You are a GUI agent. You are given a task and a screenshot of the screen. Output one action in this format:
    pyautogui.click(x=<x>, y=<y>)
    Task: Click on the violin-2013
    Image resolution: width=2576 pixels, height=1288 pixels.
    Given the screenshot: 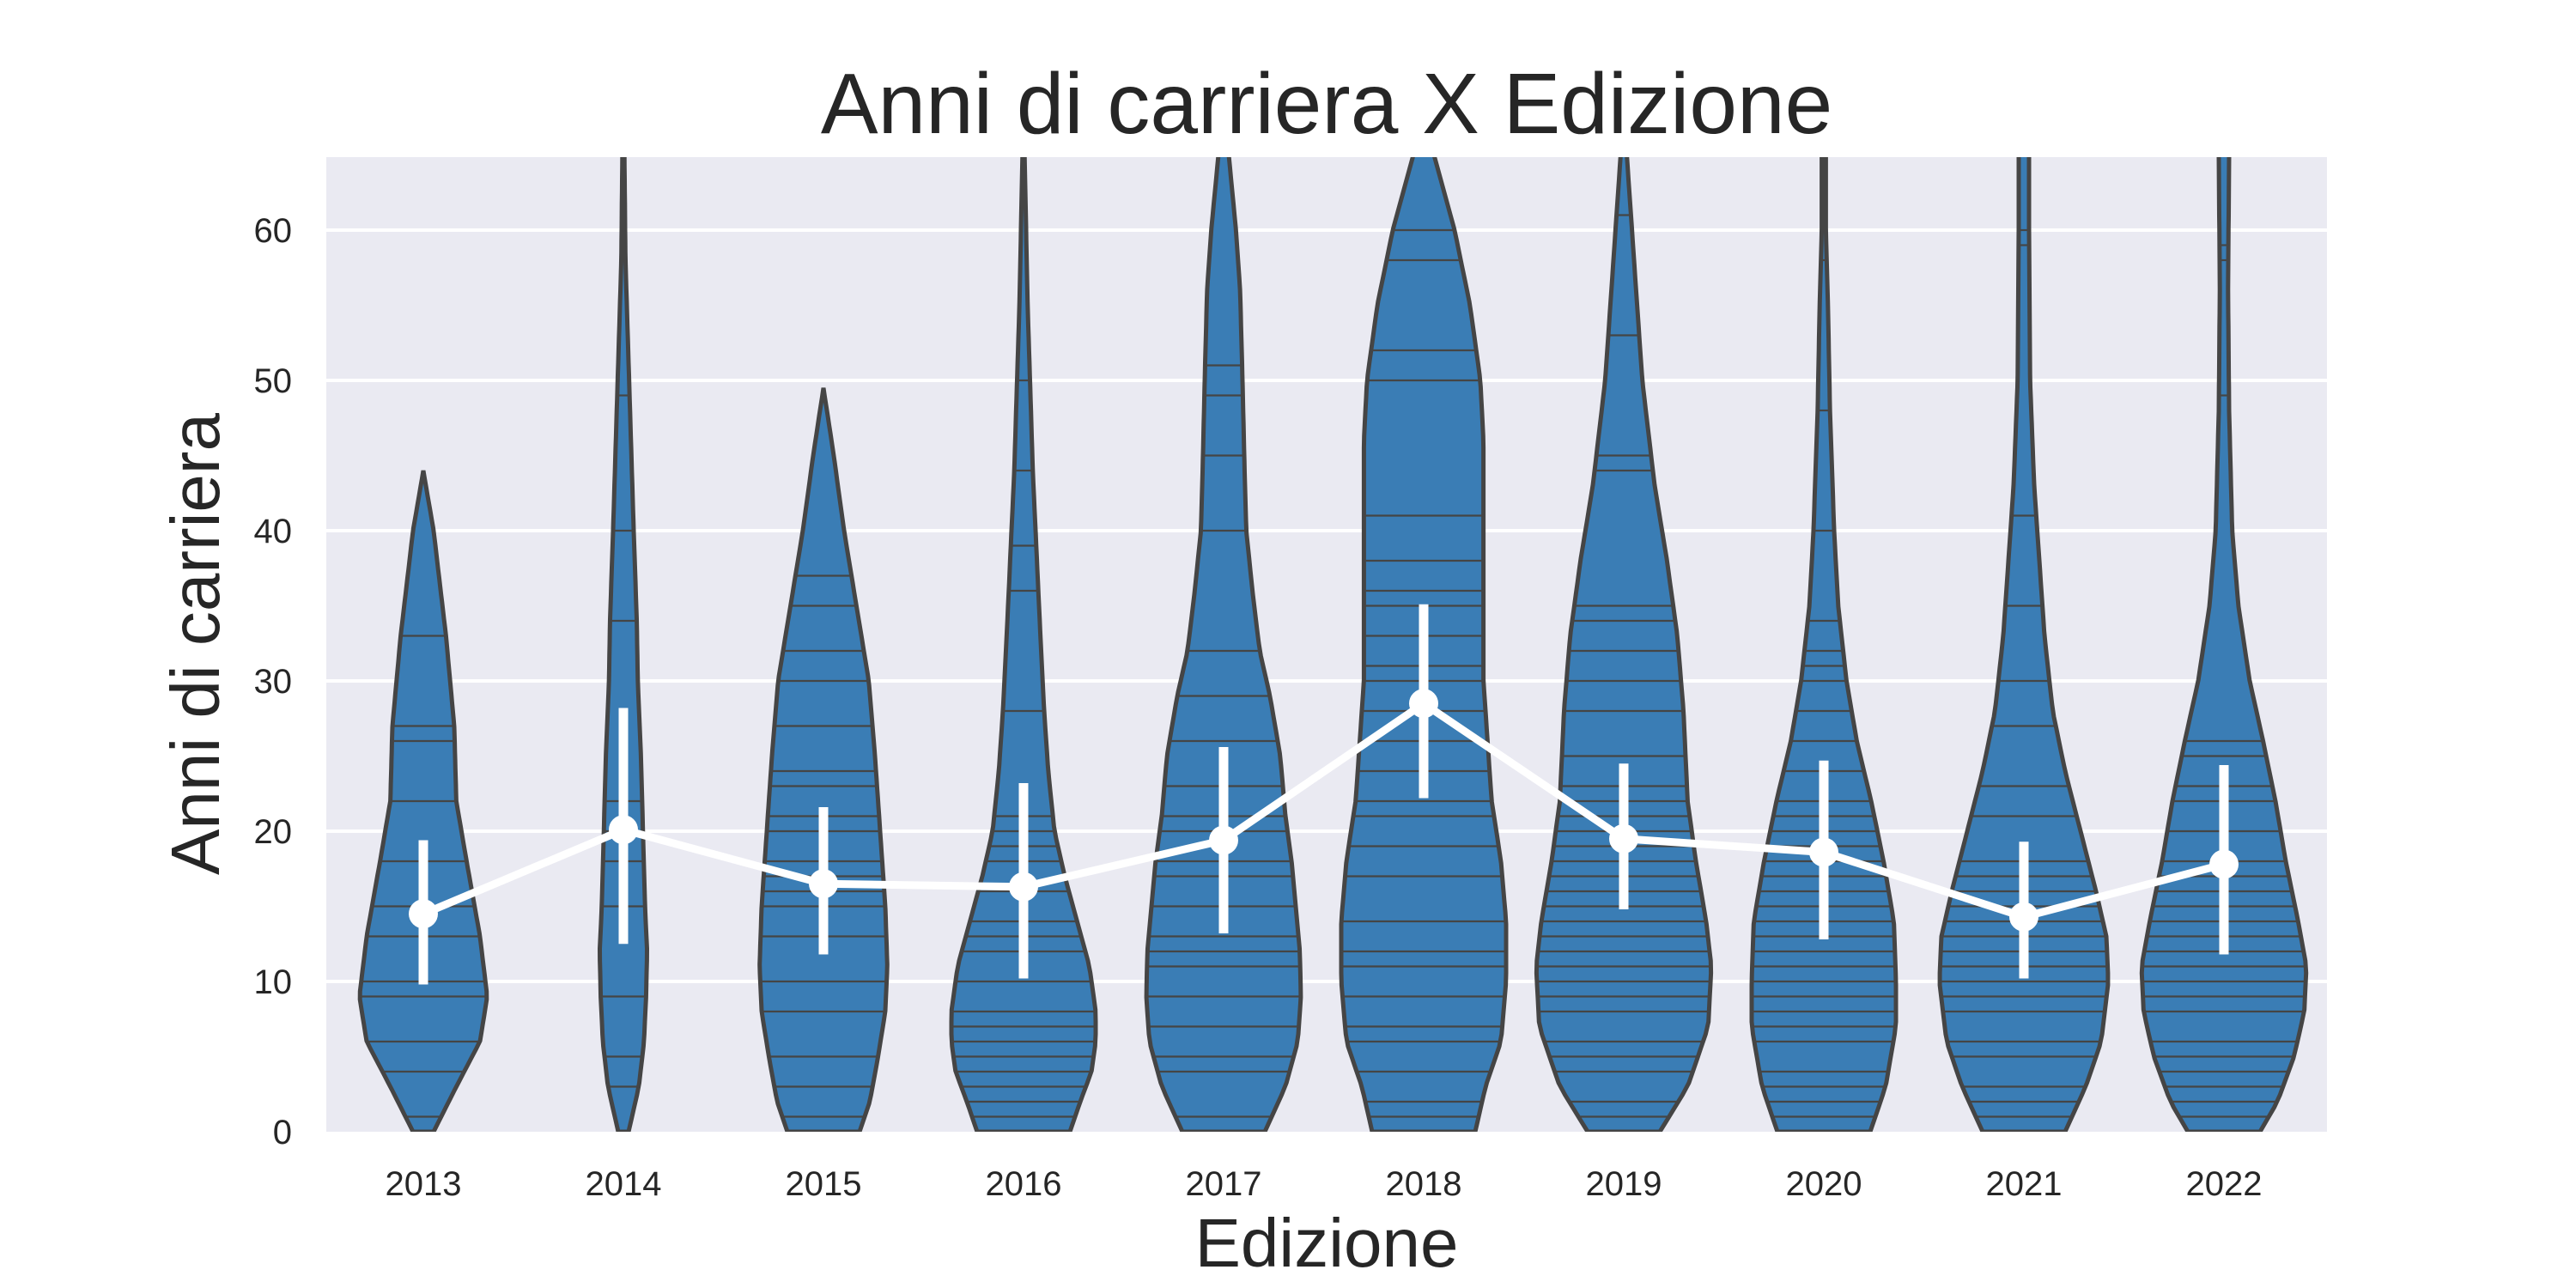 What is the action you would take?
    pyautogui.click(x=423, y=801)
    